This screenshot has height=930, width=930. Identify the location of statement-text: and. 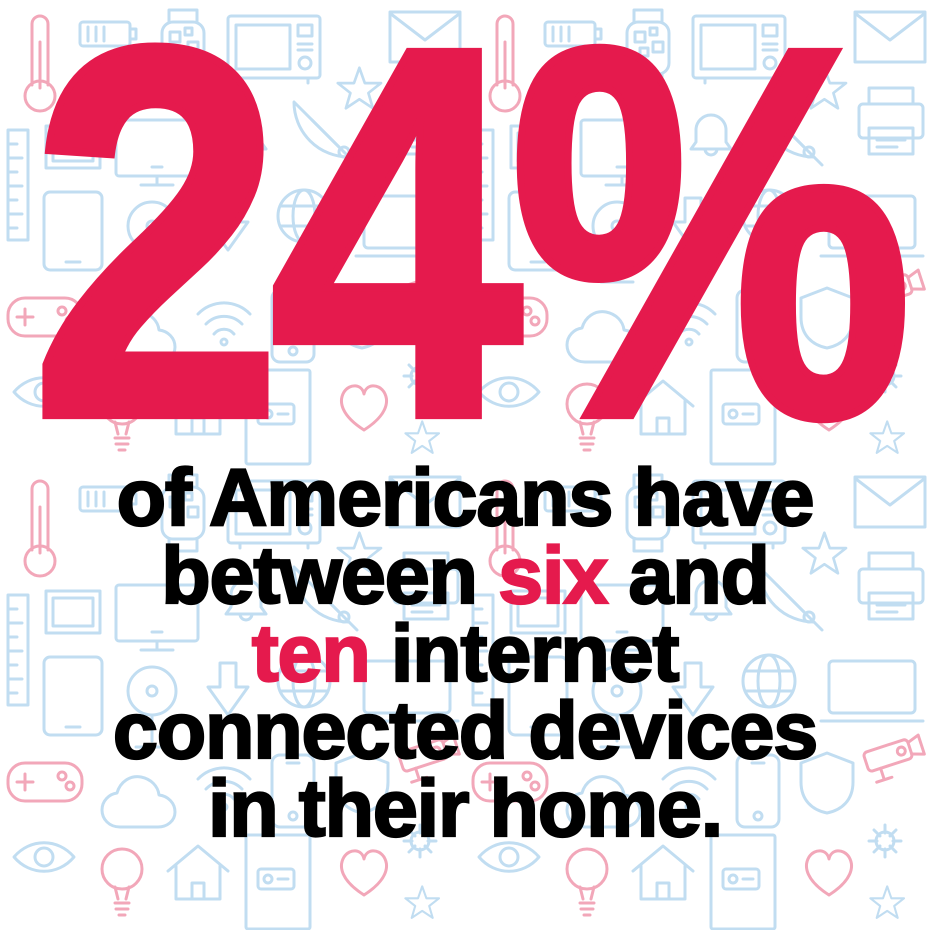
(689, 575).